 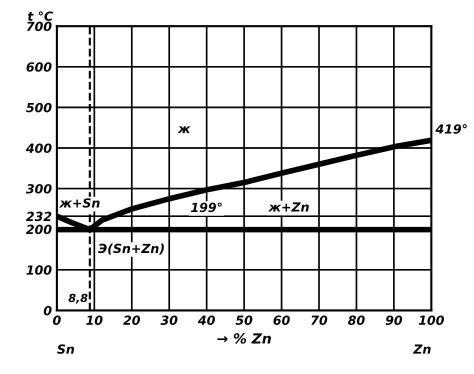 I want to click on x-tick-label: 0, so click(x=56, y=320).